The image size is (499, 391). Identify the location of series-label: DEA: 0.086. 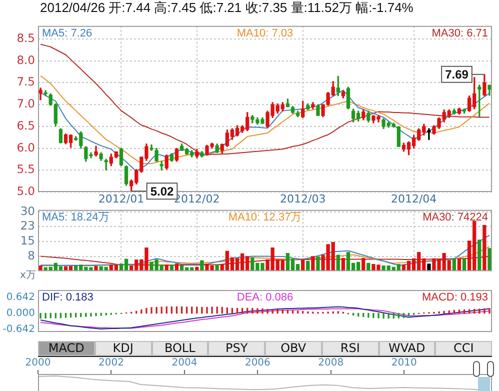
(265, 298).